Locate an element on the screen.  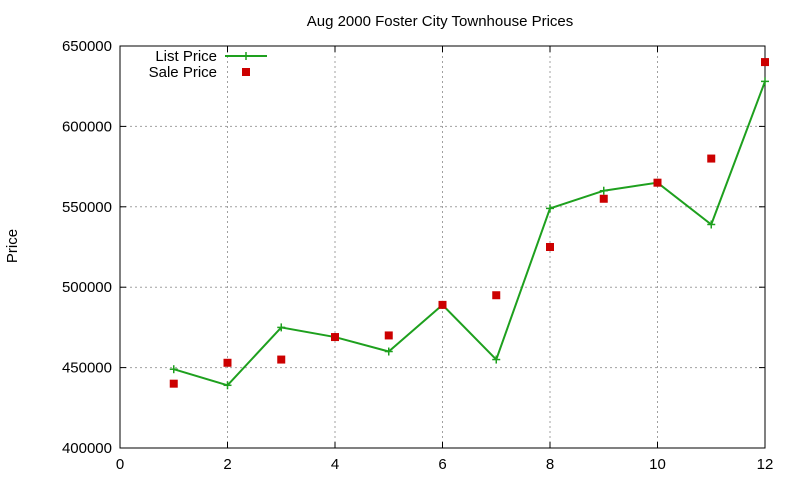
y-tick-label: 450000 is located at coordinates (87, 368).